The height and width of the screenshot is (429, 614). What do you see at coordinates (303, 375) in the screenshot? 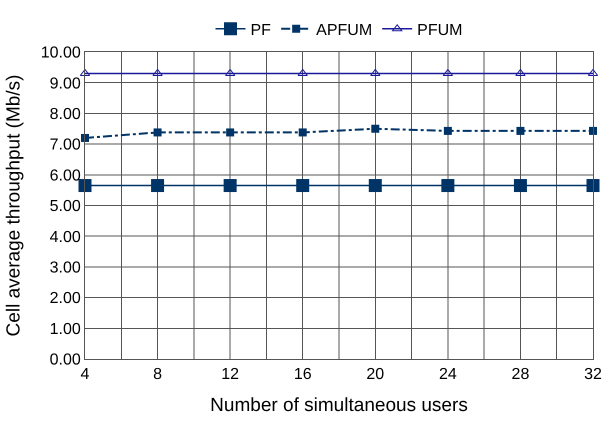
I see `x-tick-label: 16` at bounding box center [303, 375].